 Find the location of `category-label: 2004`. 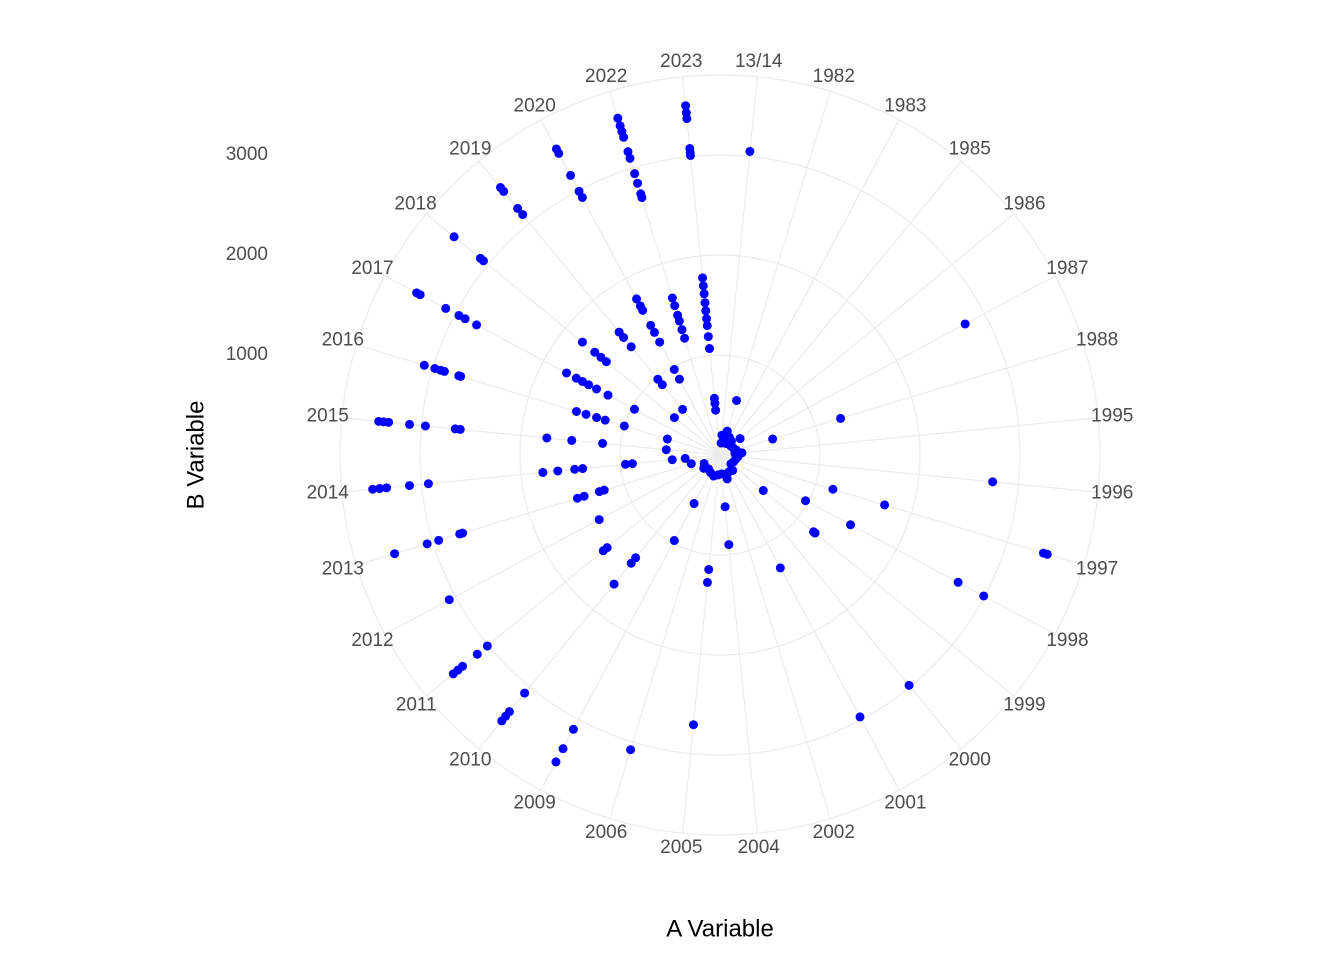

category-label: 2004 is located at coordinates (759, 847).